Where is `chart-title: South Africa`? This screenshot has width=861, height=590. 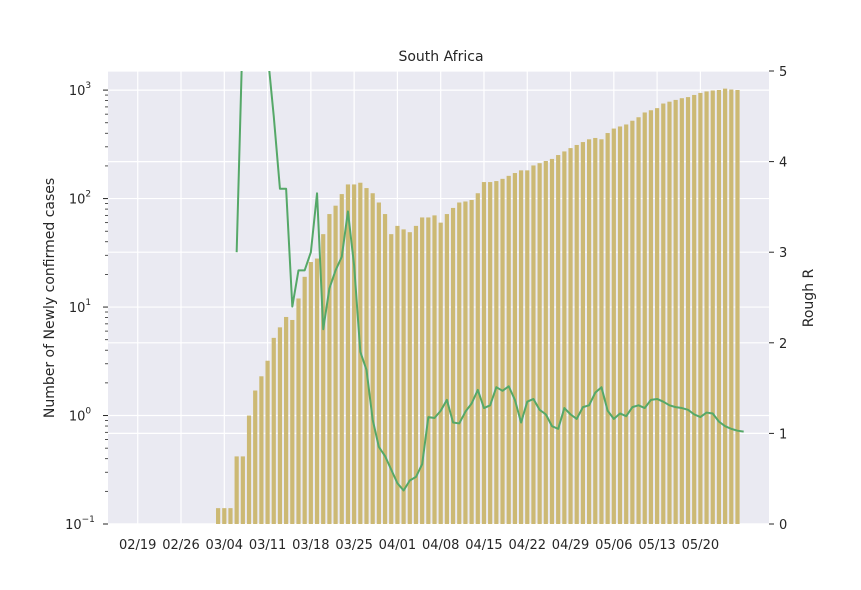
chart-title: South Africa is located at coordinates (440, 57).